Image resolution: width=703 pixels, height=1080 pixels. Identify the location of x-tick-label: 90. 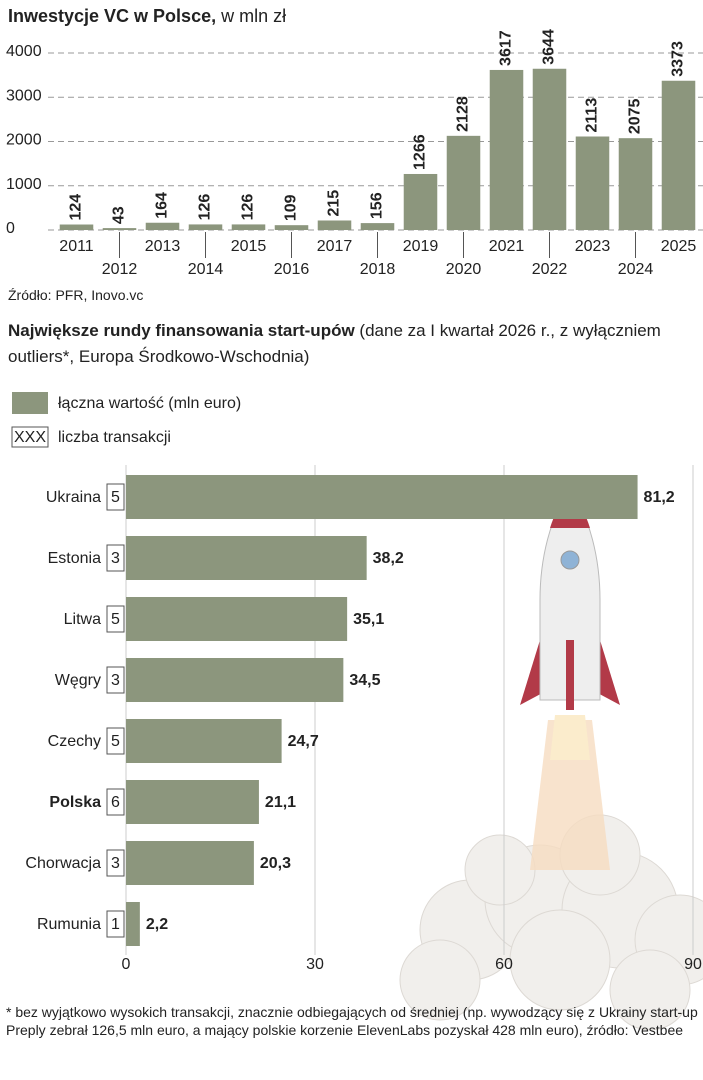
(693, 964).